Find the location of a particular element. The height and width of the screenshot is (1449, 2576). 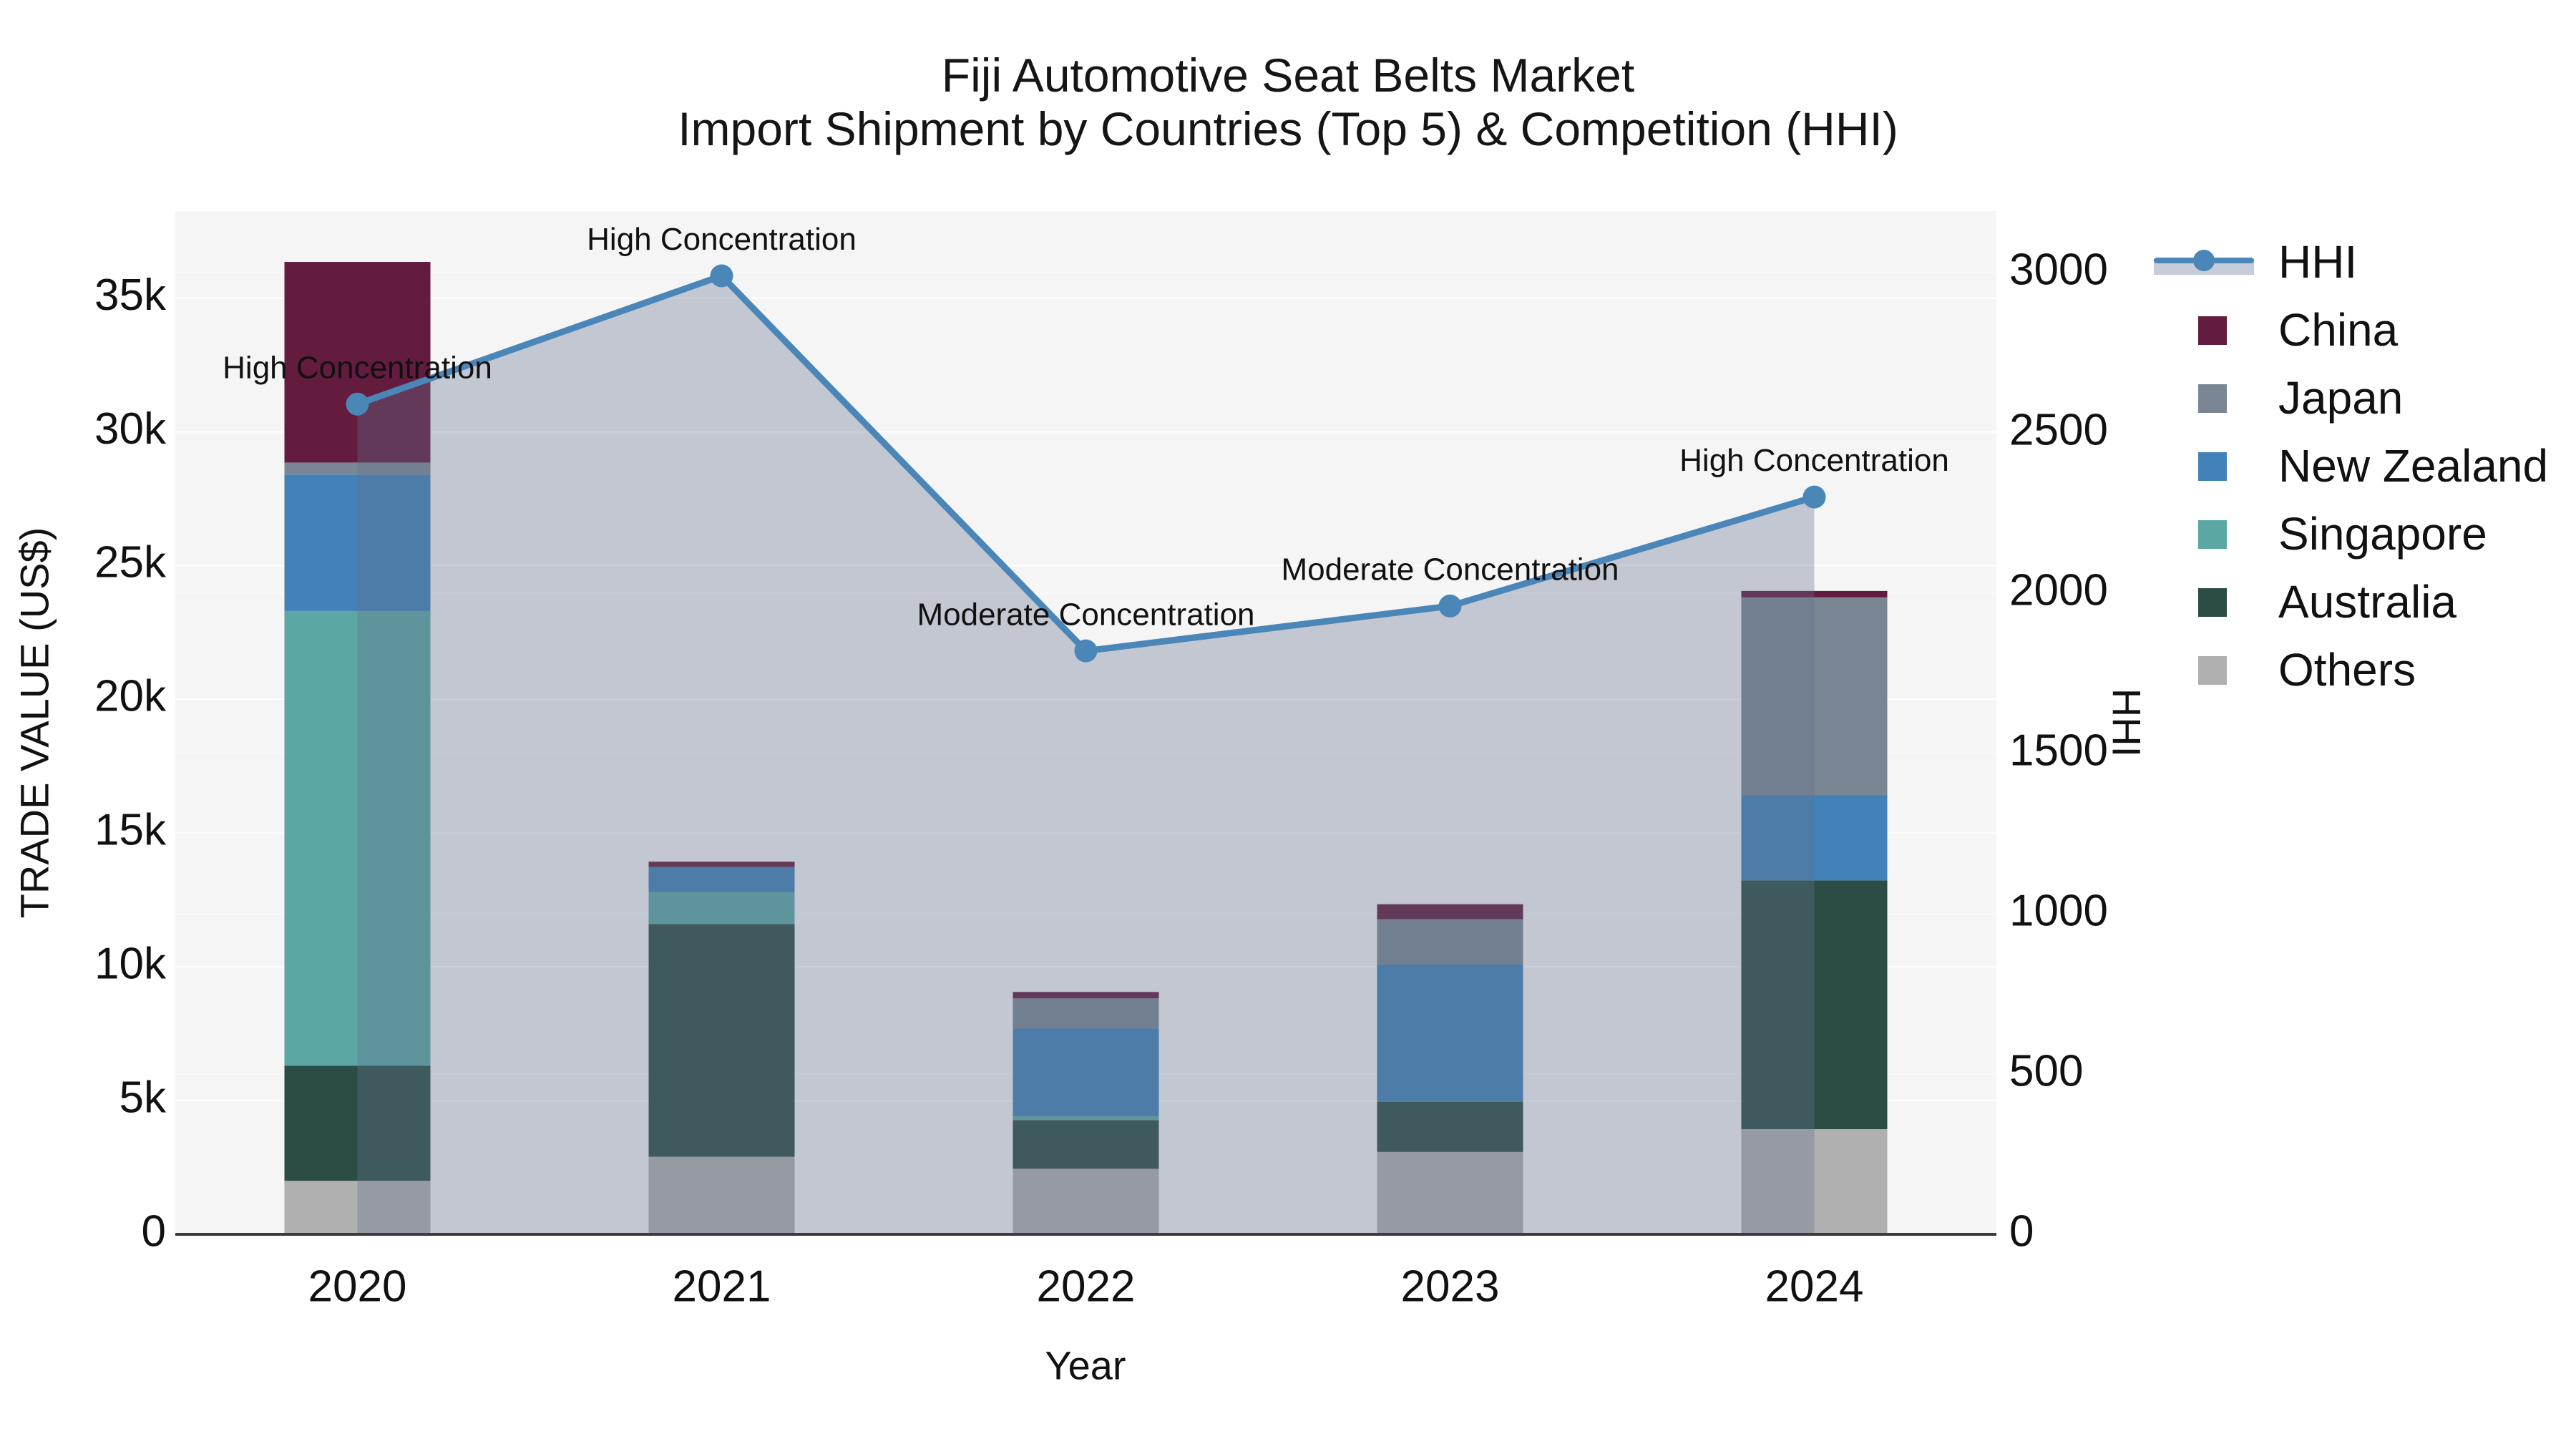

annotation-2020: High Concentration is located at coordinates (357, 367).